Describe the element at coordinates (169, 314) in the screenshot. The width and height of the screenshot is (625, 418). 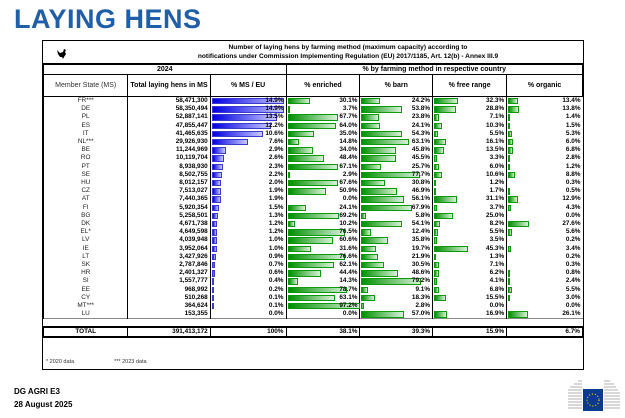
I see `total-hens: 153,355` at that location.